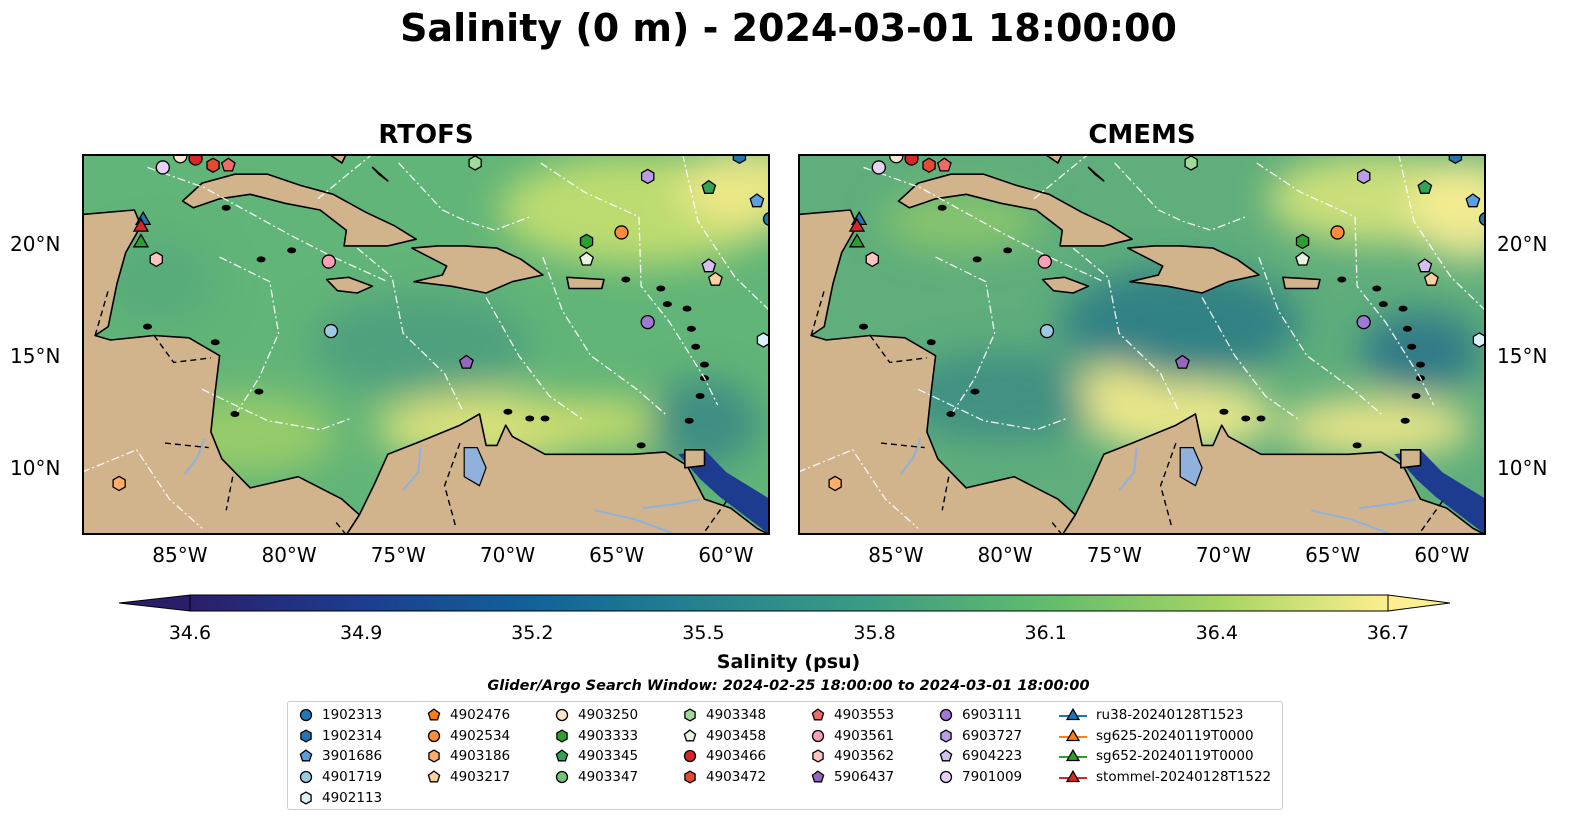 This screenshot has width=1577, height=827. What do you see at coordinates (352, 777) in the screenshot?
I see `legend-label: 4901719` at bounding box center [352, 777].